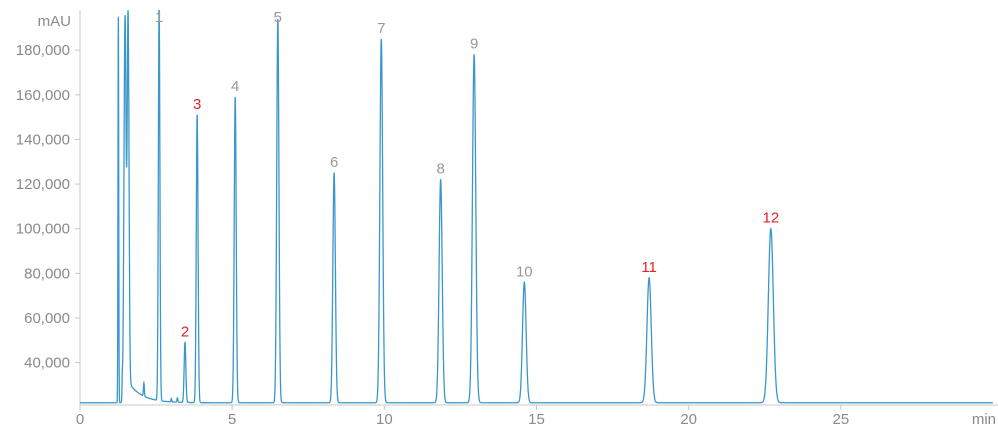 The height and width of the screenshot is (425, 998). Describe the element at coordinates (524, 271) in the screenshot. I see `peak-label: 10` at that location.